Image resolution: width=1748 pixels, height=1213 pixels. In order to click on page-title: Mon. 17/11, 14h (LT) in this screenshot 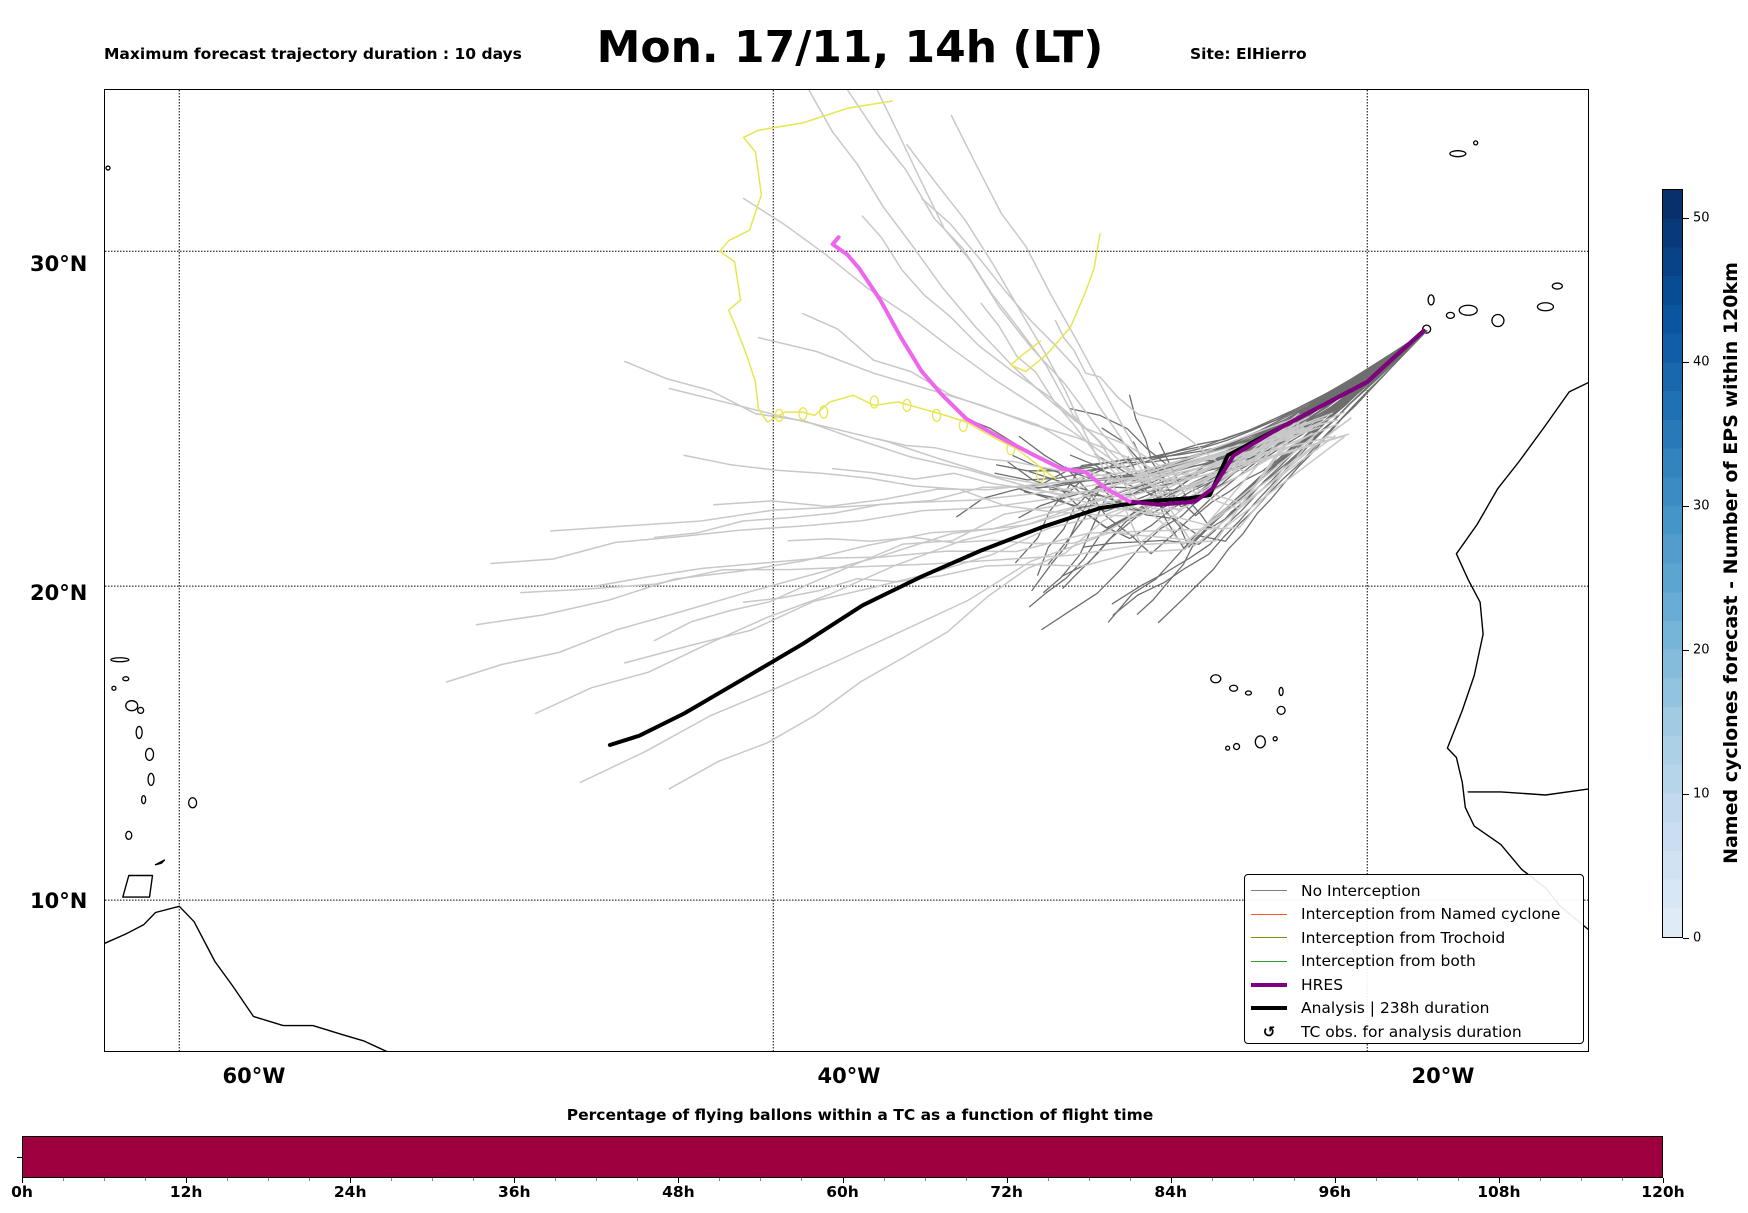, I will do `click(850, 47)`.